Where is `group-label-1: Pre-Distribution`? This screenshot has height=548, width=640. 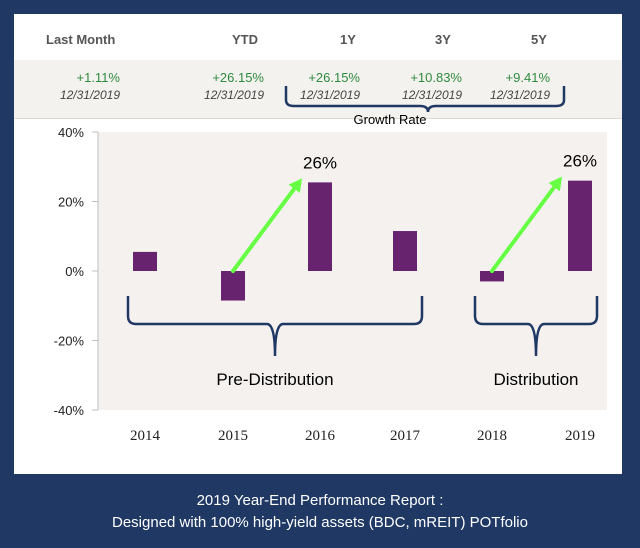
group-label-1: Pre-Distribution is located at coordinates (274, 379).